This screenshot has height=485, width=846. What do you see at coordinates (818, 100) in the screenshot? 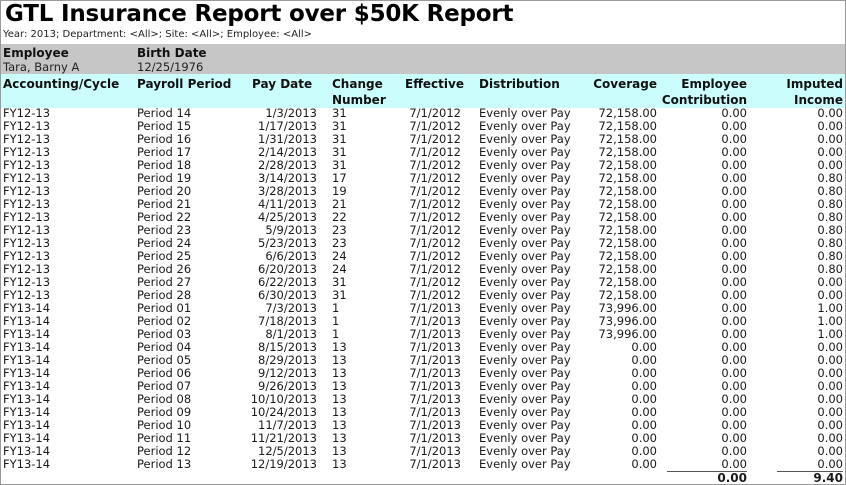
I see `col-imputed-income-line2: Income` at bounding box center [818, 100].